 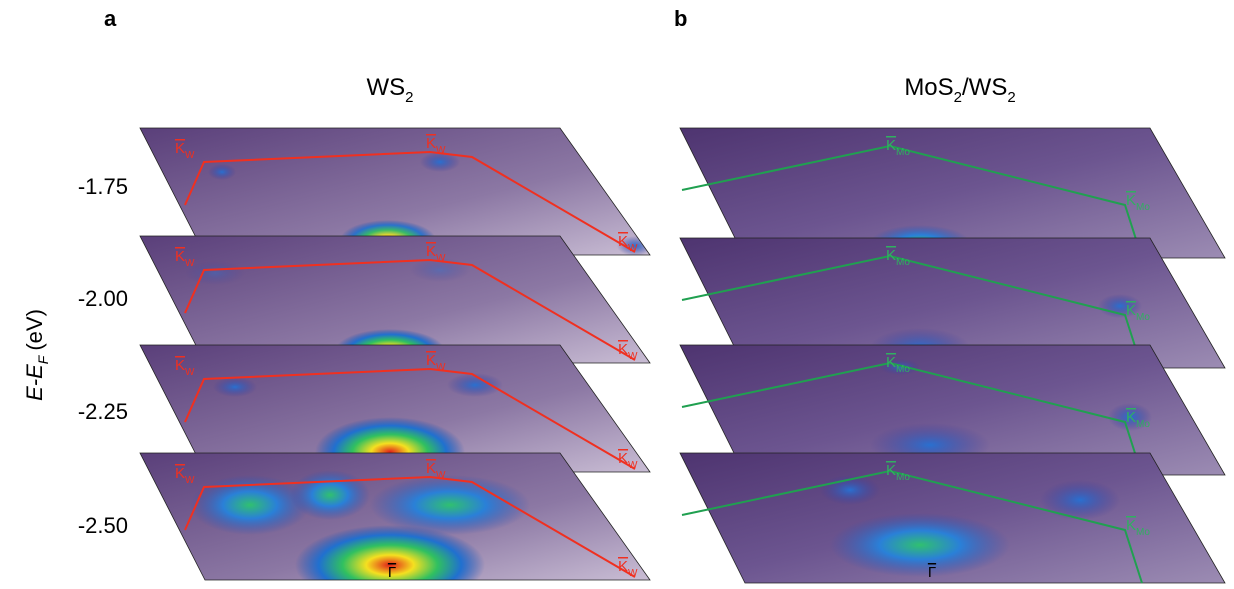 I want to click on energy-level: -2.50, so click(x=103, y=525).